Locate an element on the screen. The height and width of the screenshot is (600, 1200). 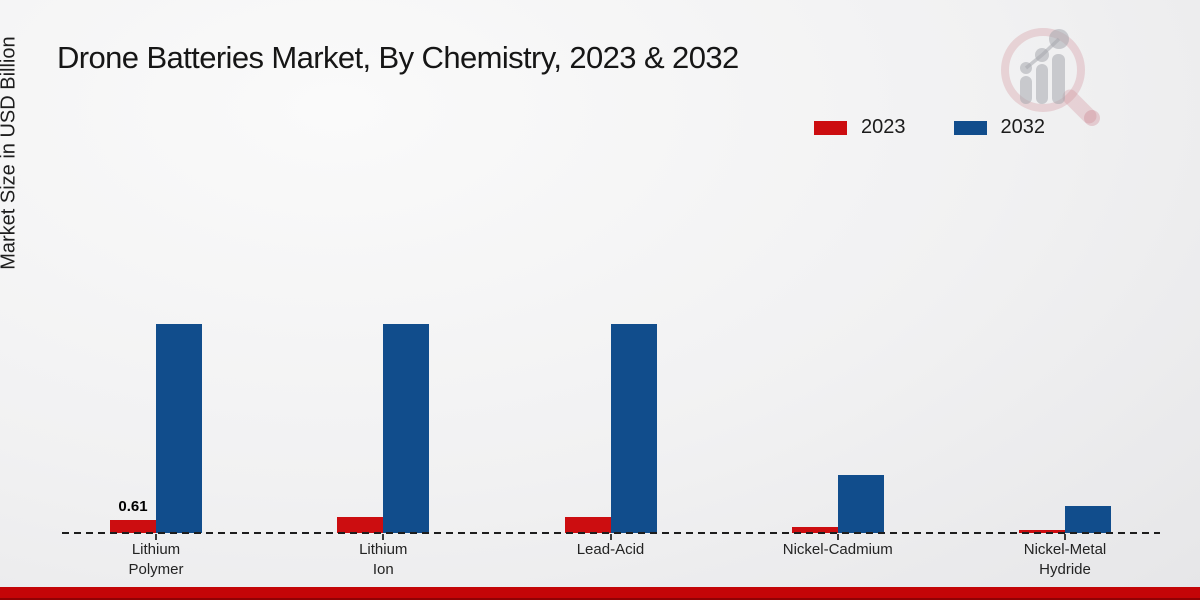
watermark-ring is located at coordinates (1050, 77).